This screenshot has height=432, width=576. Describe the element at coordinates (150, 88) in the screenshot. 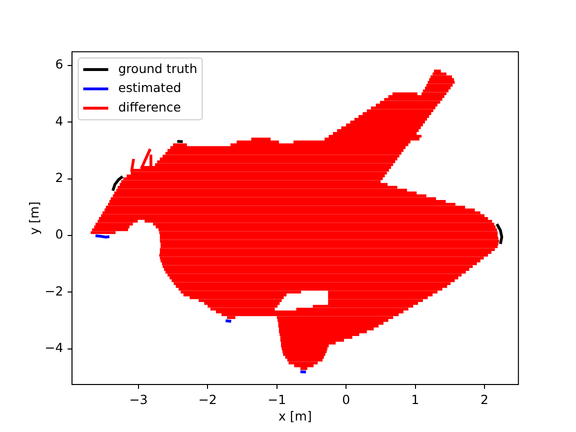

I see `legend-label: estimated` at that location.